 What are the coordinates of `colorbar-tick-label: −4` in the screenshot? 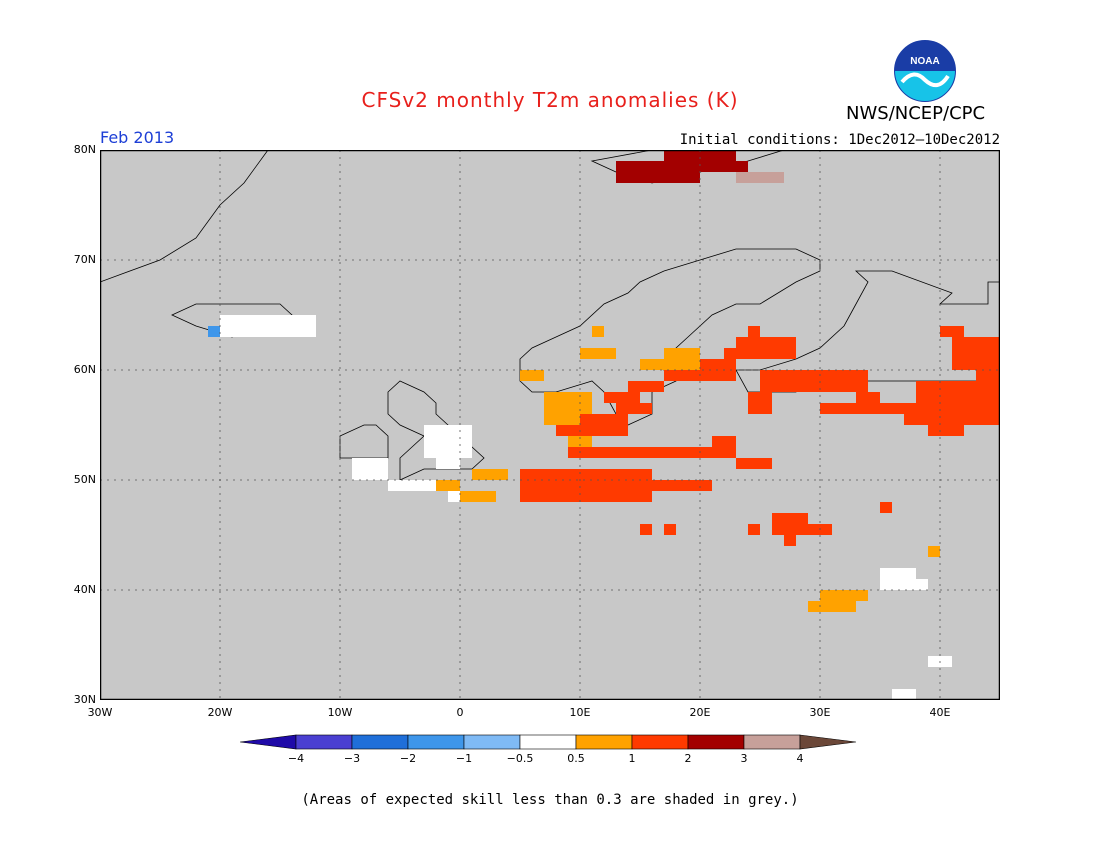 It's located at (296, 758).